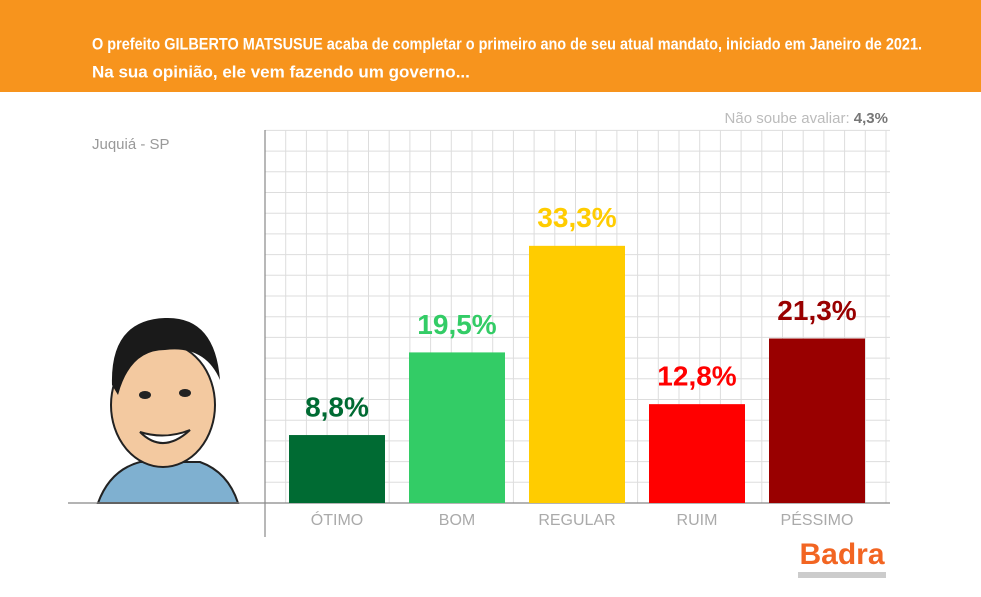 Image resolution: width=981 pixels, height=597 pixels. I want to click on note-label: Não soube avaliar:, so click(787, 118).